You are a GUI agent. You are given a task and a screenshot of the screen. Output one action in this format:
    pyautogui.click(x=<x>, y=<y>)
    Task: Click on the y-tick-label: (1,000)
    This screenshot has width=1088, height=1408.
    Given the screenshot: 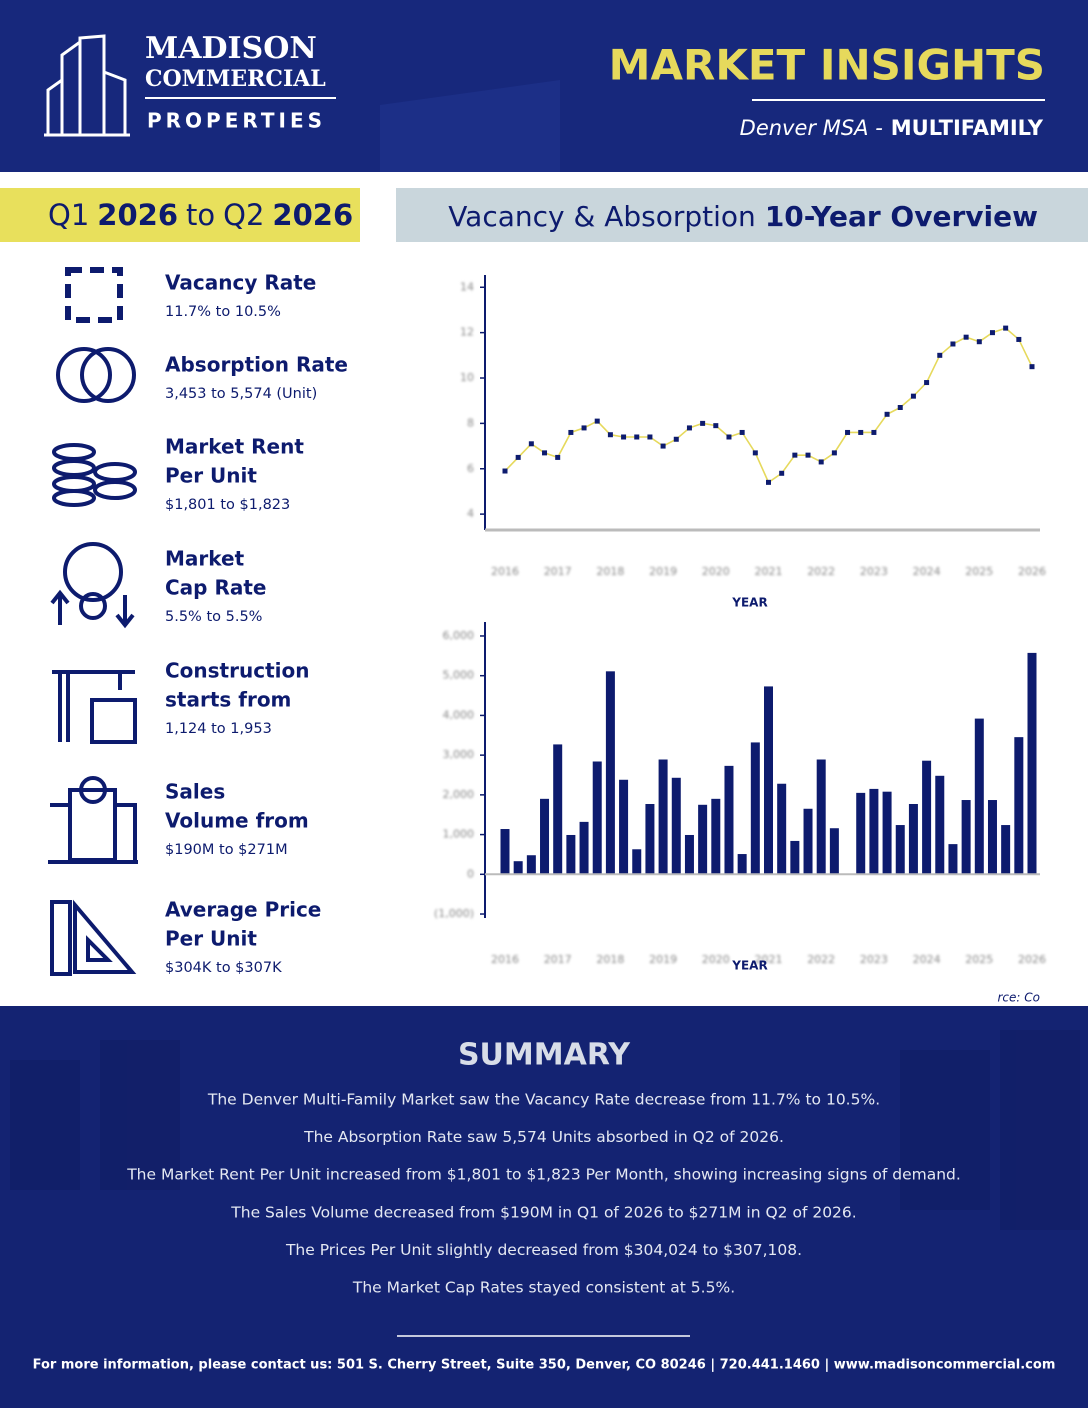 What is the action you would take?
    pyautogui.click(x=454, y=913)
    